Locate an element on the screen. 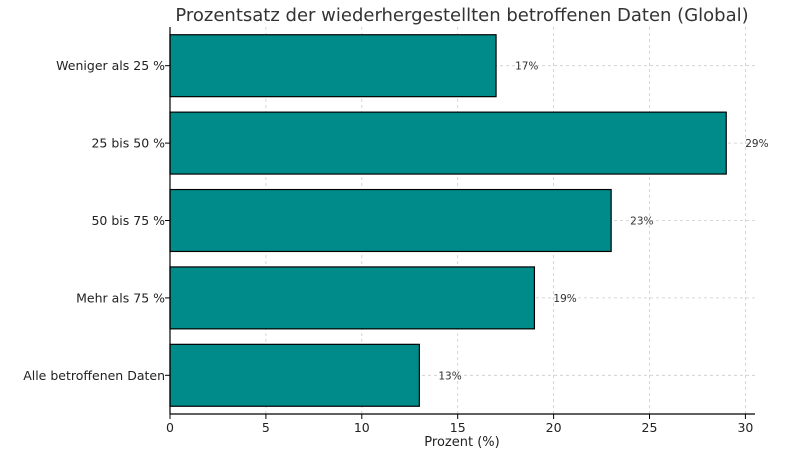  x-tick-label: 0 is located at coordinates (170, 427).